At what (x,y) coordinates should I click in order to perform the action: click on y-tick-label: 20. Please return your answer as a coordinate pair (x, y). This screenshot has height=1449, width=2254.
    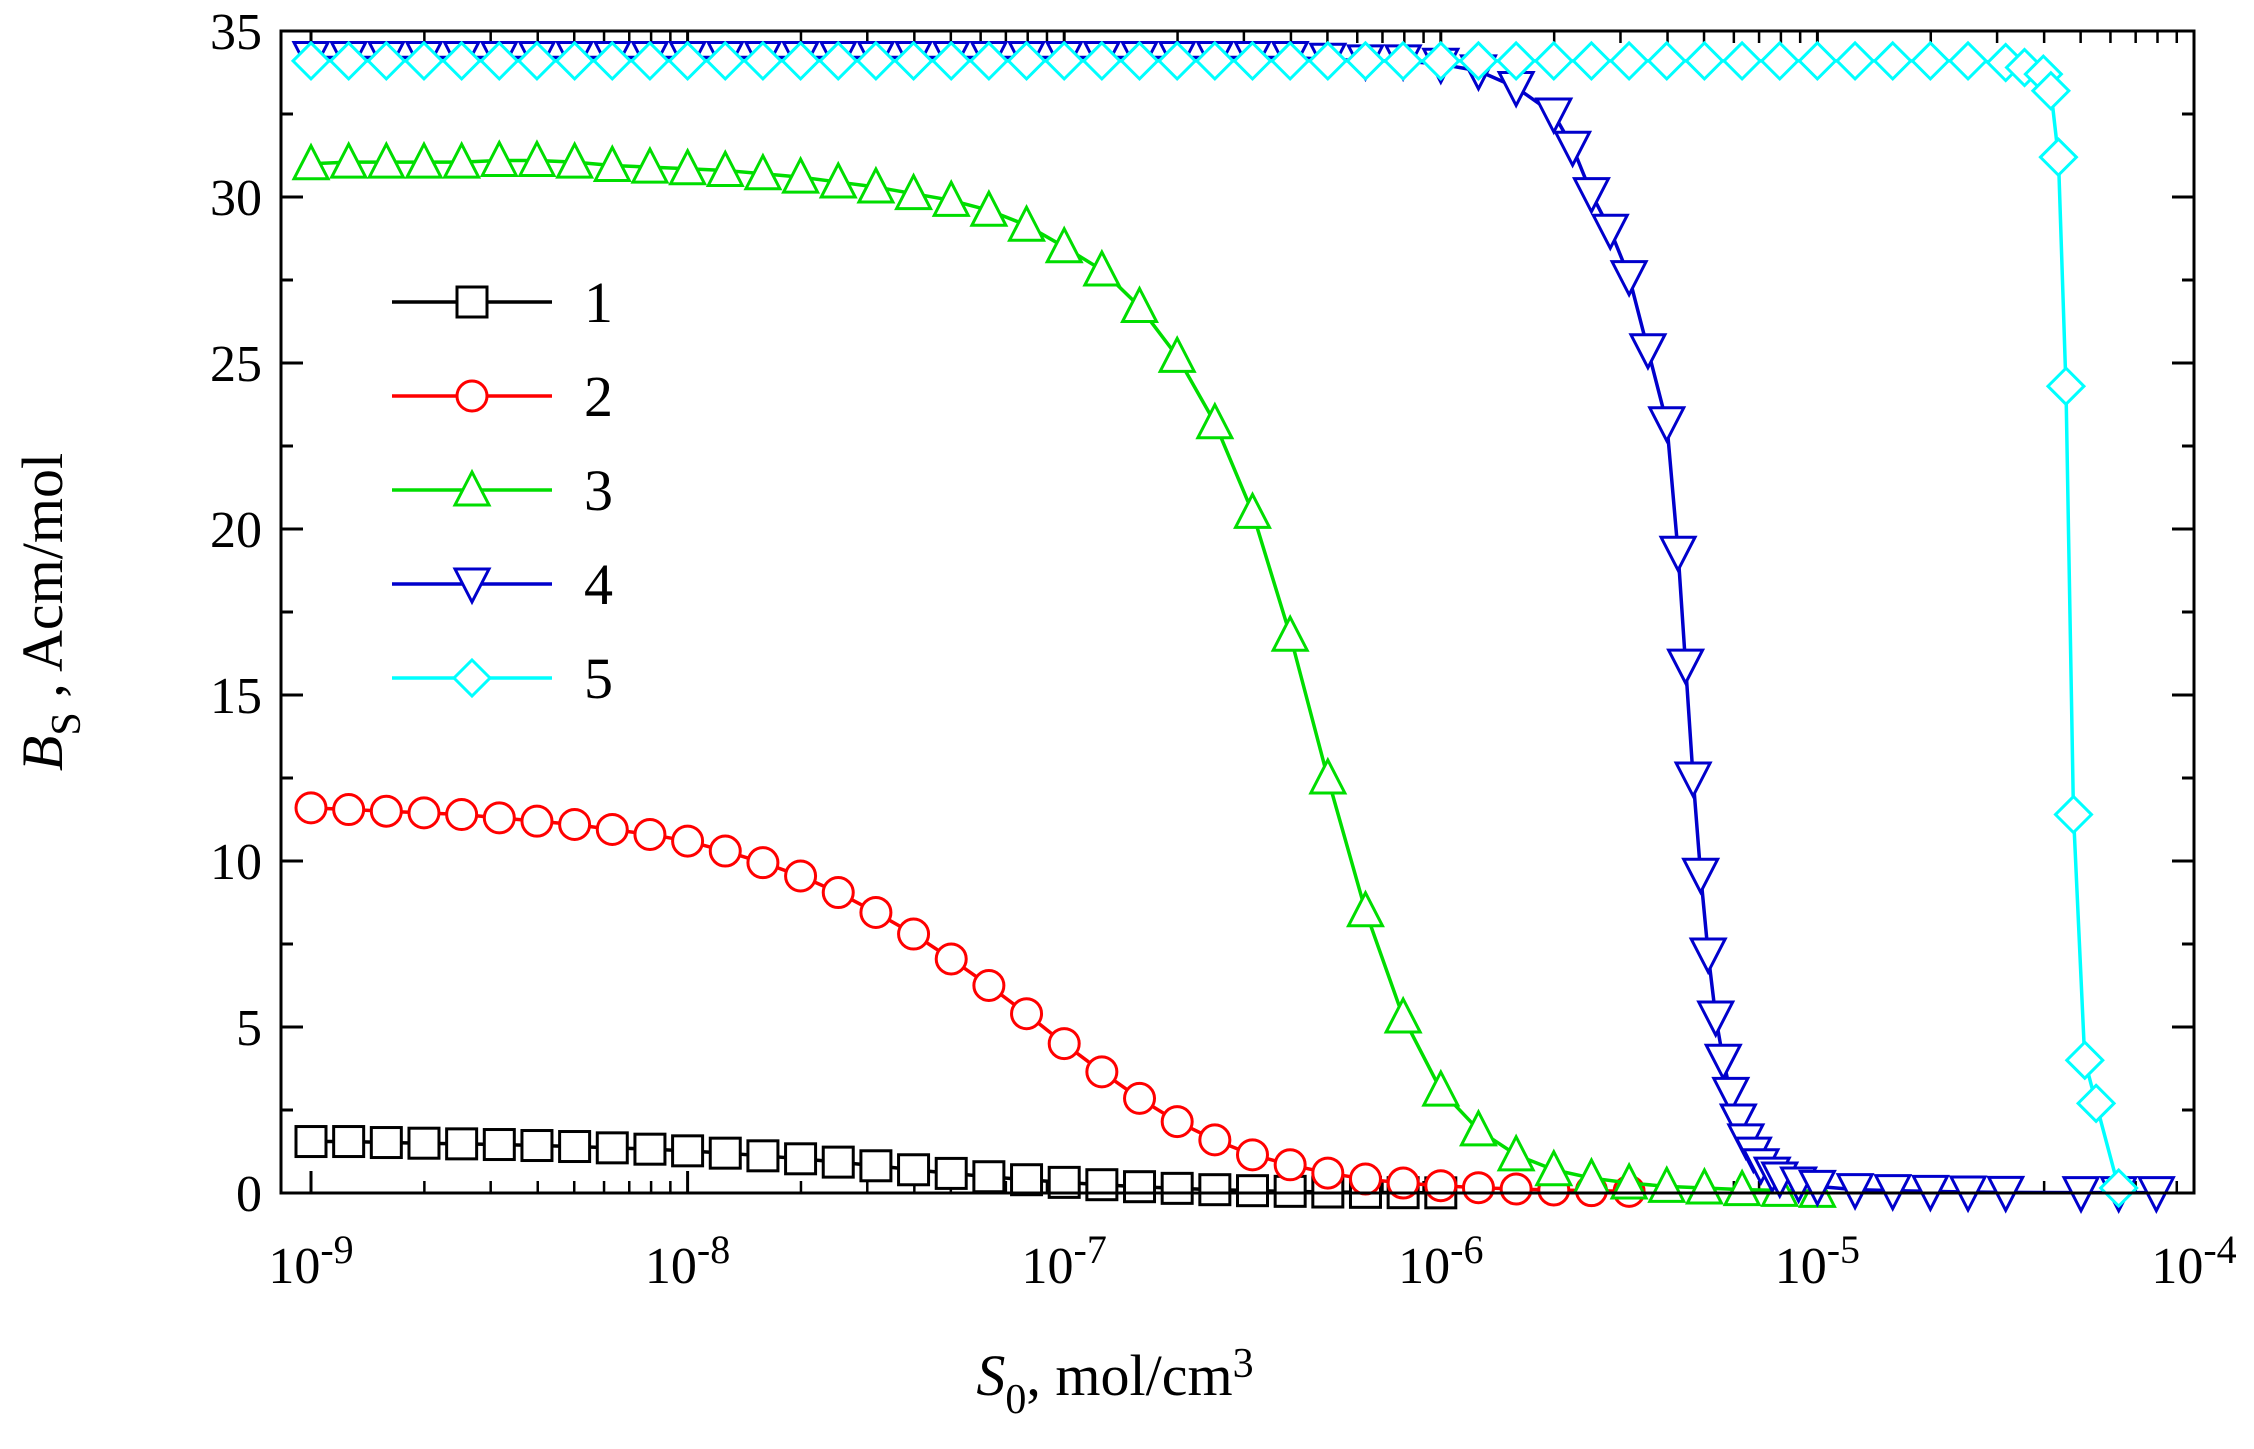
    Looking at the image, I should click on (236, 530).